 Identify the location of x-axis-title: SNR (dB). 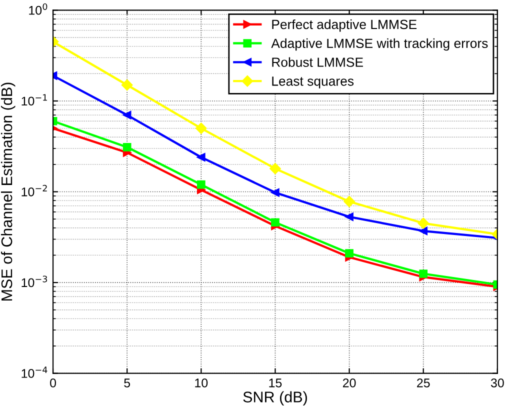
(275, 398).